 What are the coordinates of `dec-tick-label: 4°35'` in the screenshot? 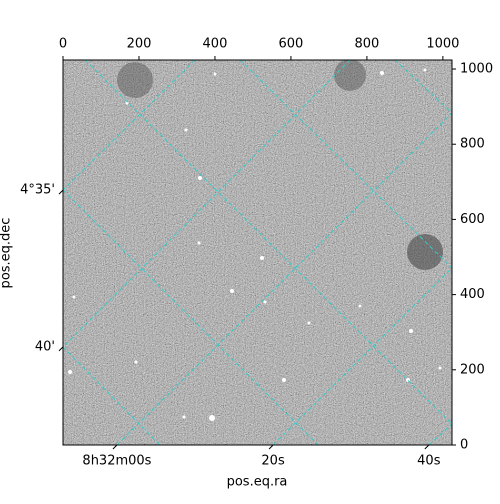 It's located at (37, 190).